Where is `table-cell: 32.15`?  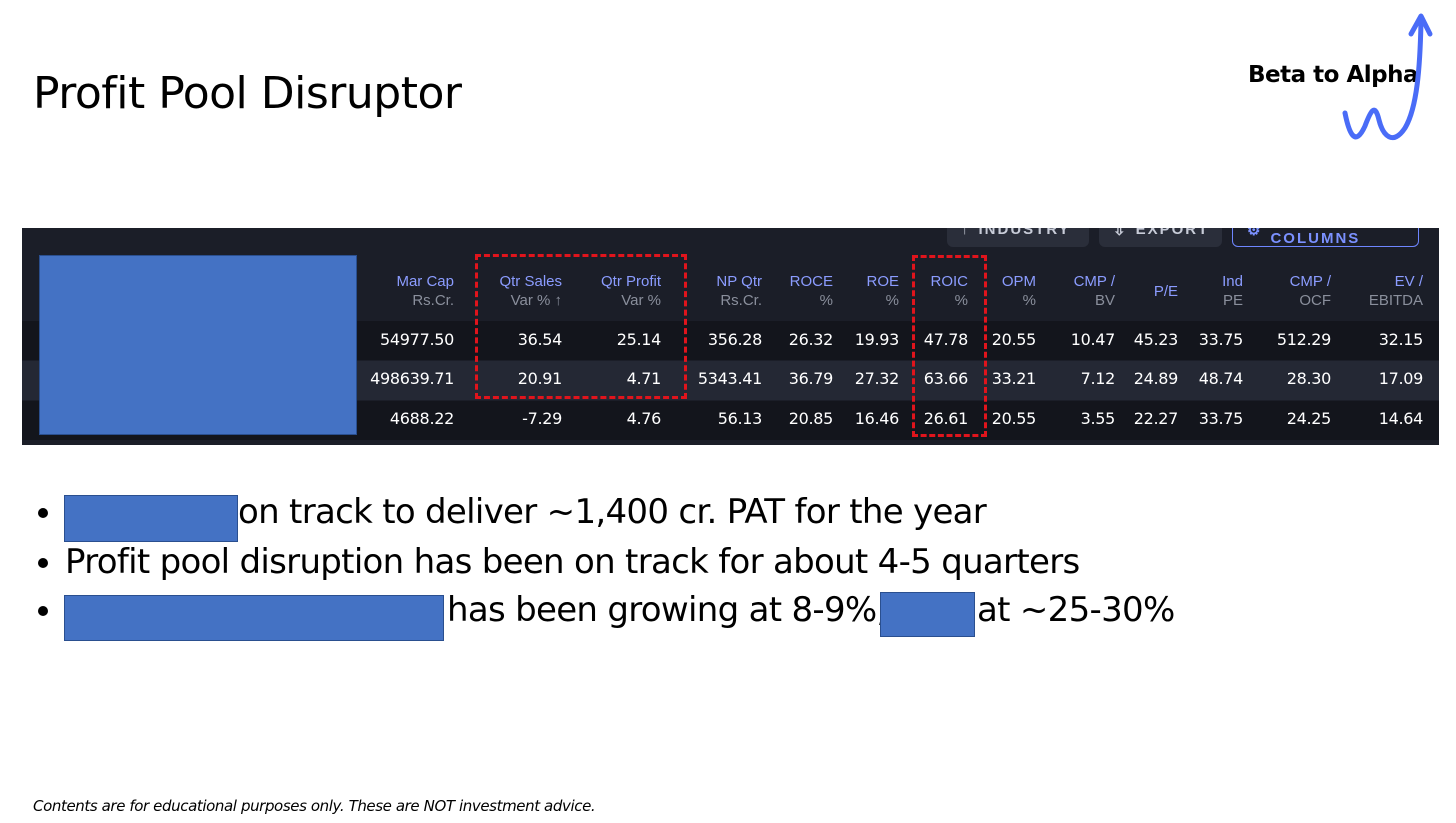 table-cell: 32.15 is located at coordinates (1401, 339).